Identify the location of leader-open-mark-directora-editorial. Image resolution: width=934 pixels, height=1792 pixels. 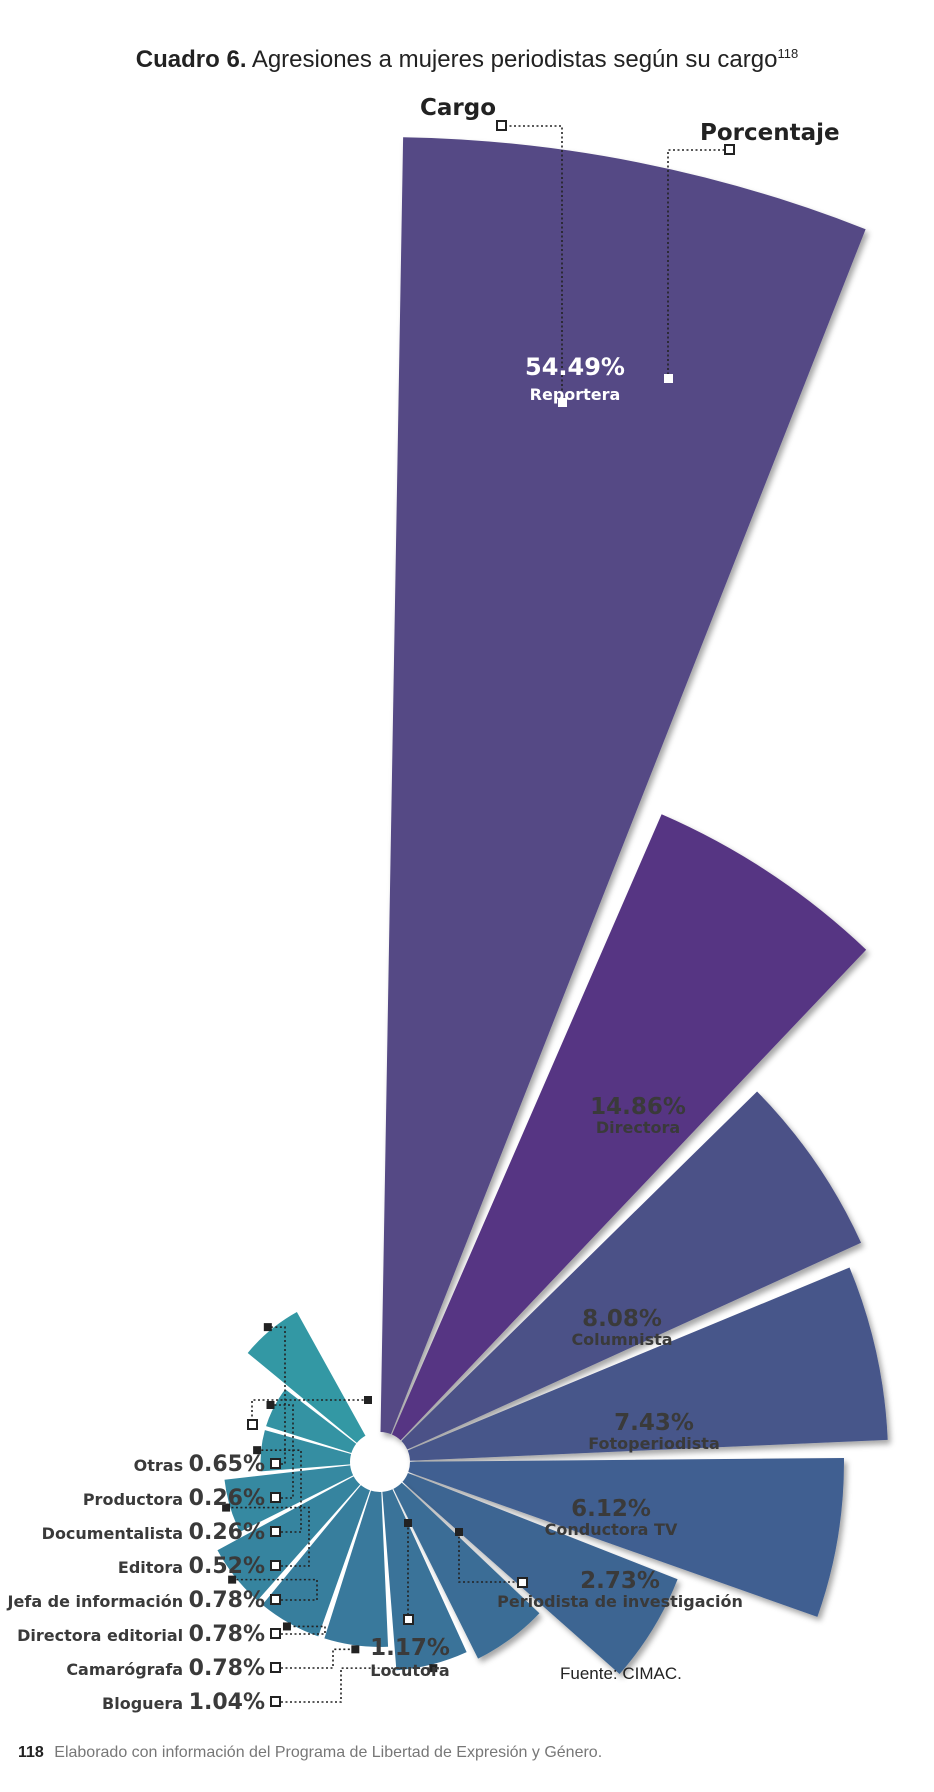
(275, 1633).